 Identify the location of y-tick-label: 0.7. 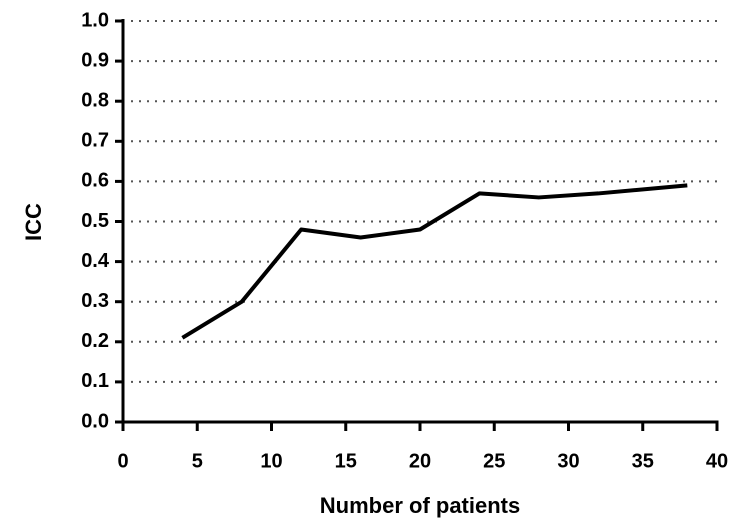
(95, 141).